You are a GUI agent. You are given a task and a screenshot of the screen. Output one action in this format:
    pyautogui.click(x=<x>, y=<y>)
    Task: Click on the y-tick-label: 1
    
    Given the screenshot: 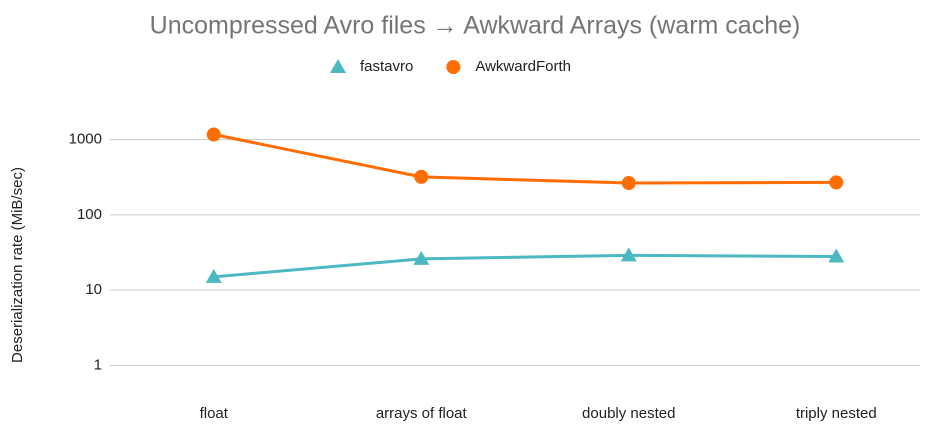 What is the action you would take?
    pyautogui.click(x=98, y=364)
    